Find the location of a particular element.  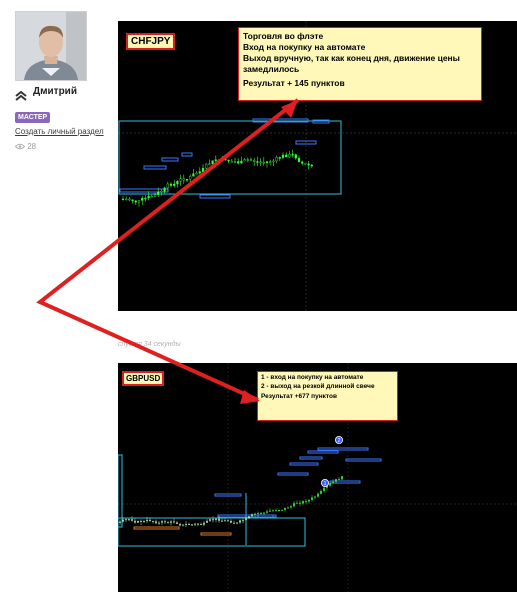

rank-badge: МАСТЕР is located at coordinates (33, 117).